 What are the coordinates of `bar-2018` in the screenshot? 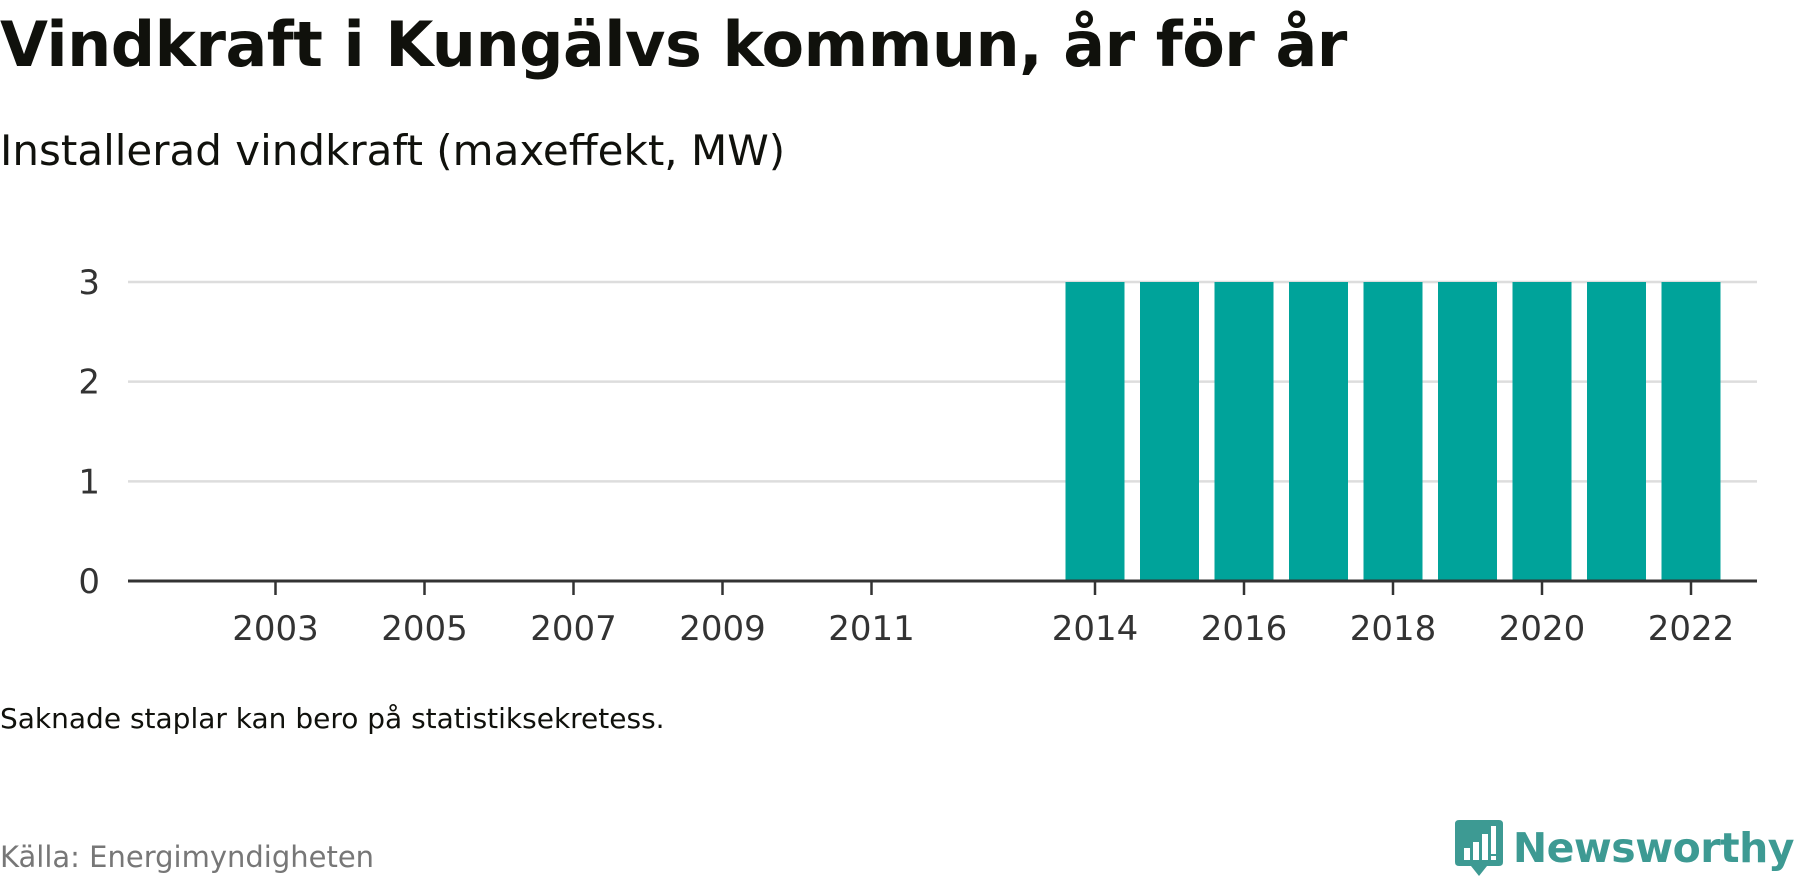 It's located at (1393, 431).